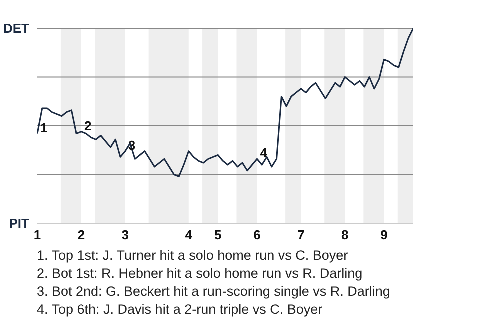  Describe the element at coordinates (180, 310) in the screenshot. I see `text: 4. Top 6th: J. Davis hit a 2-run triple vs C. Boyer` at that location.